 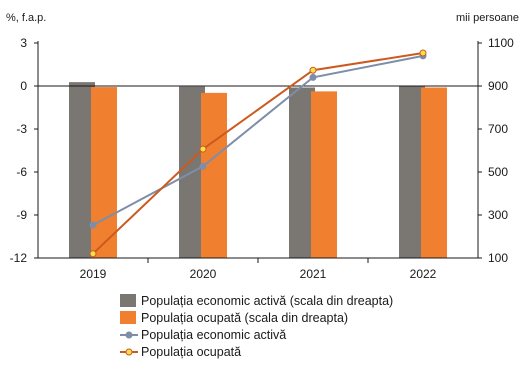 I want to click on left-tick-label: -6, so click(x=21, y=172).